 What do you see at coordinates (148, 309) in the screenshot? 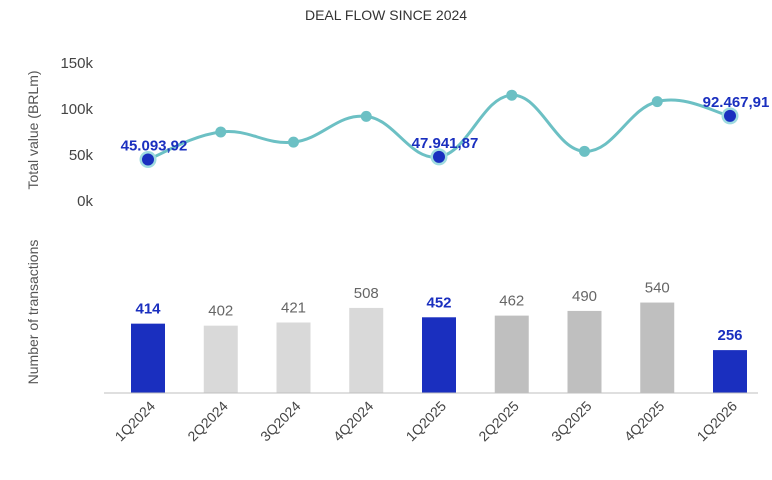
I see `bar-value-label: 414` at bounding box center [148, 309].